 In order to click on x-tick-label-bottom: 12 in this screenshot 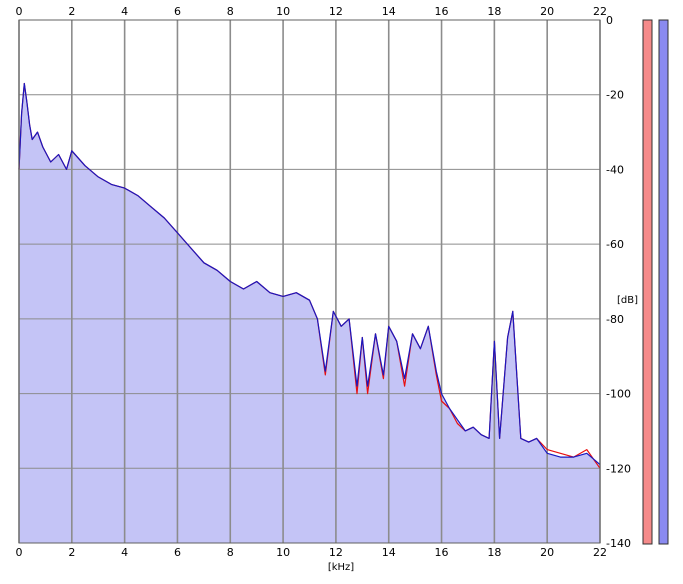, I will do `click(336, 552)`.